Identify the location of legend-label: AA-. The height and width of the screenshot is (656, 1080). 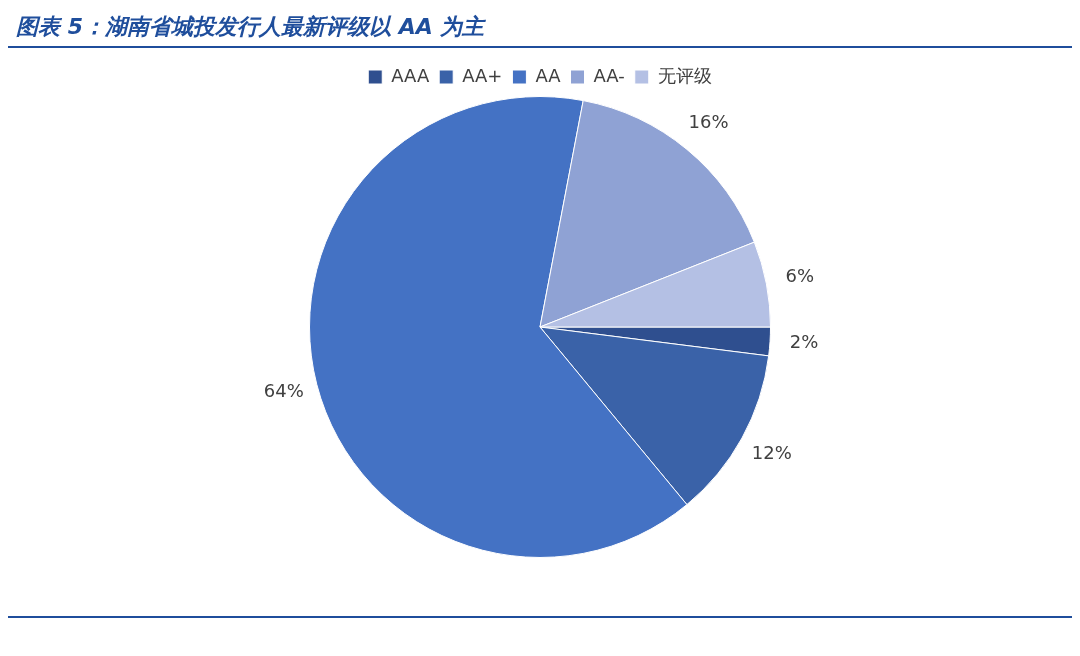
(609, 75).